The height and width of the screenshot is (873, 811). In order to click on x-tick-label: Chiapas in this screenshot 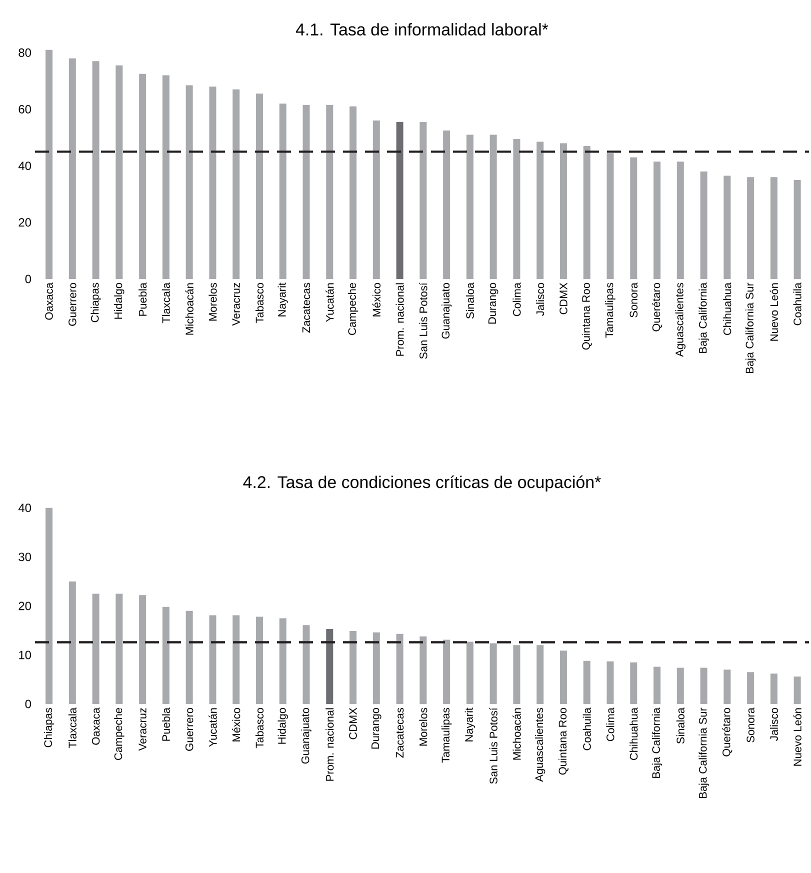, I will do `click(95, 302)`.